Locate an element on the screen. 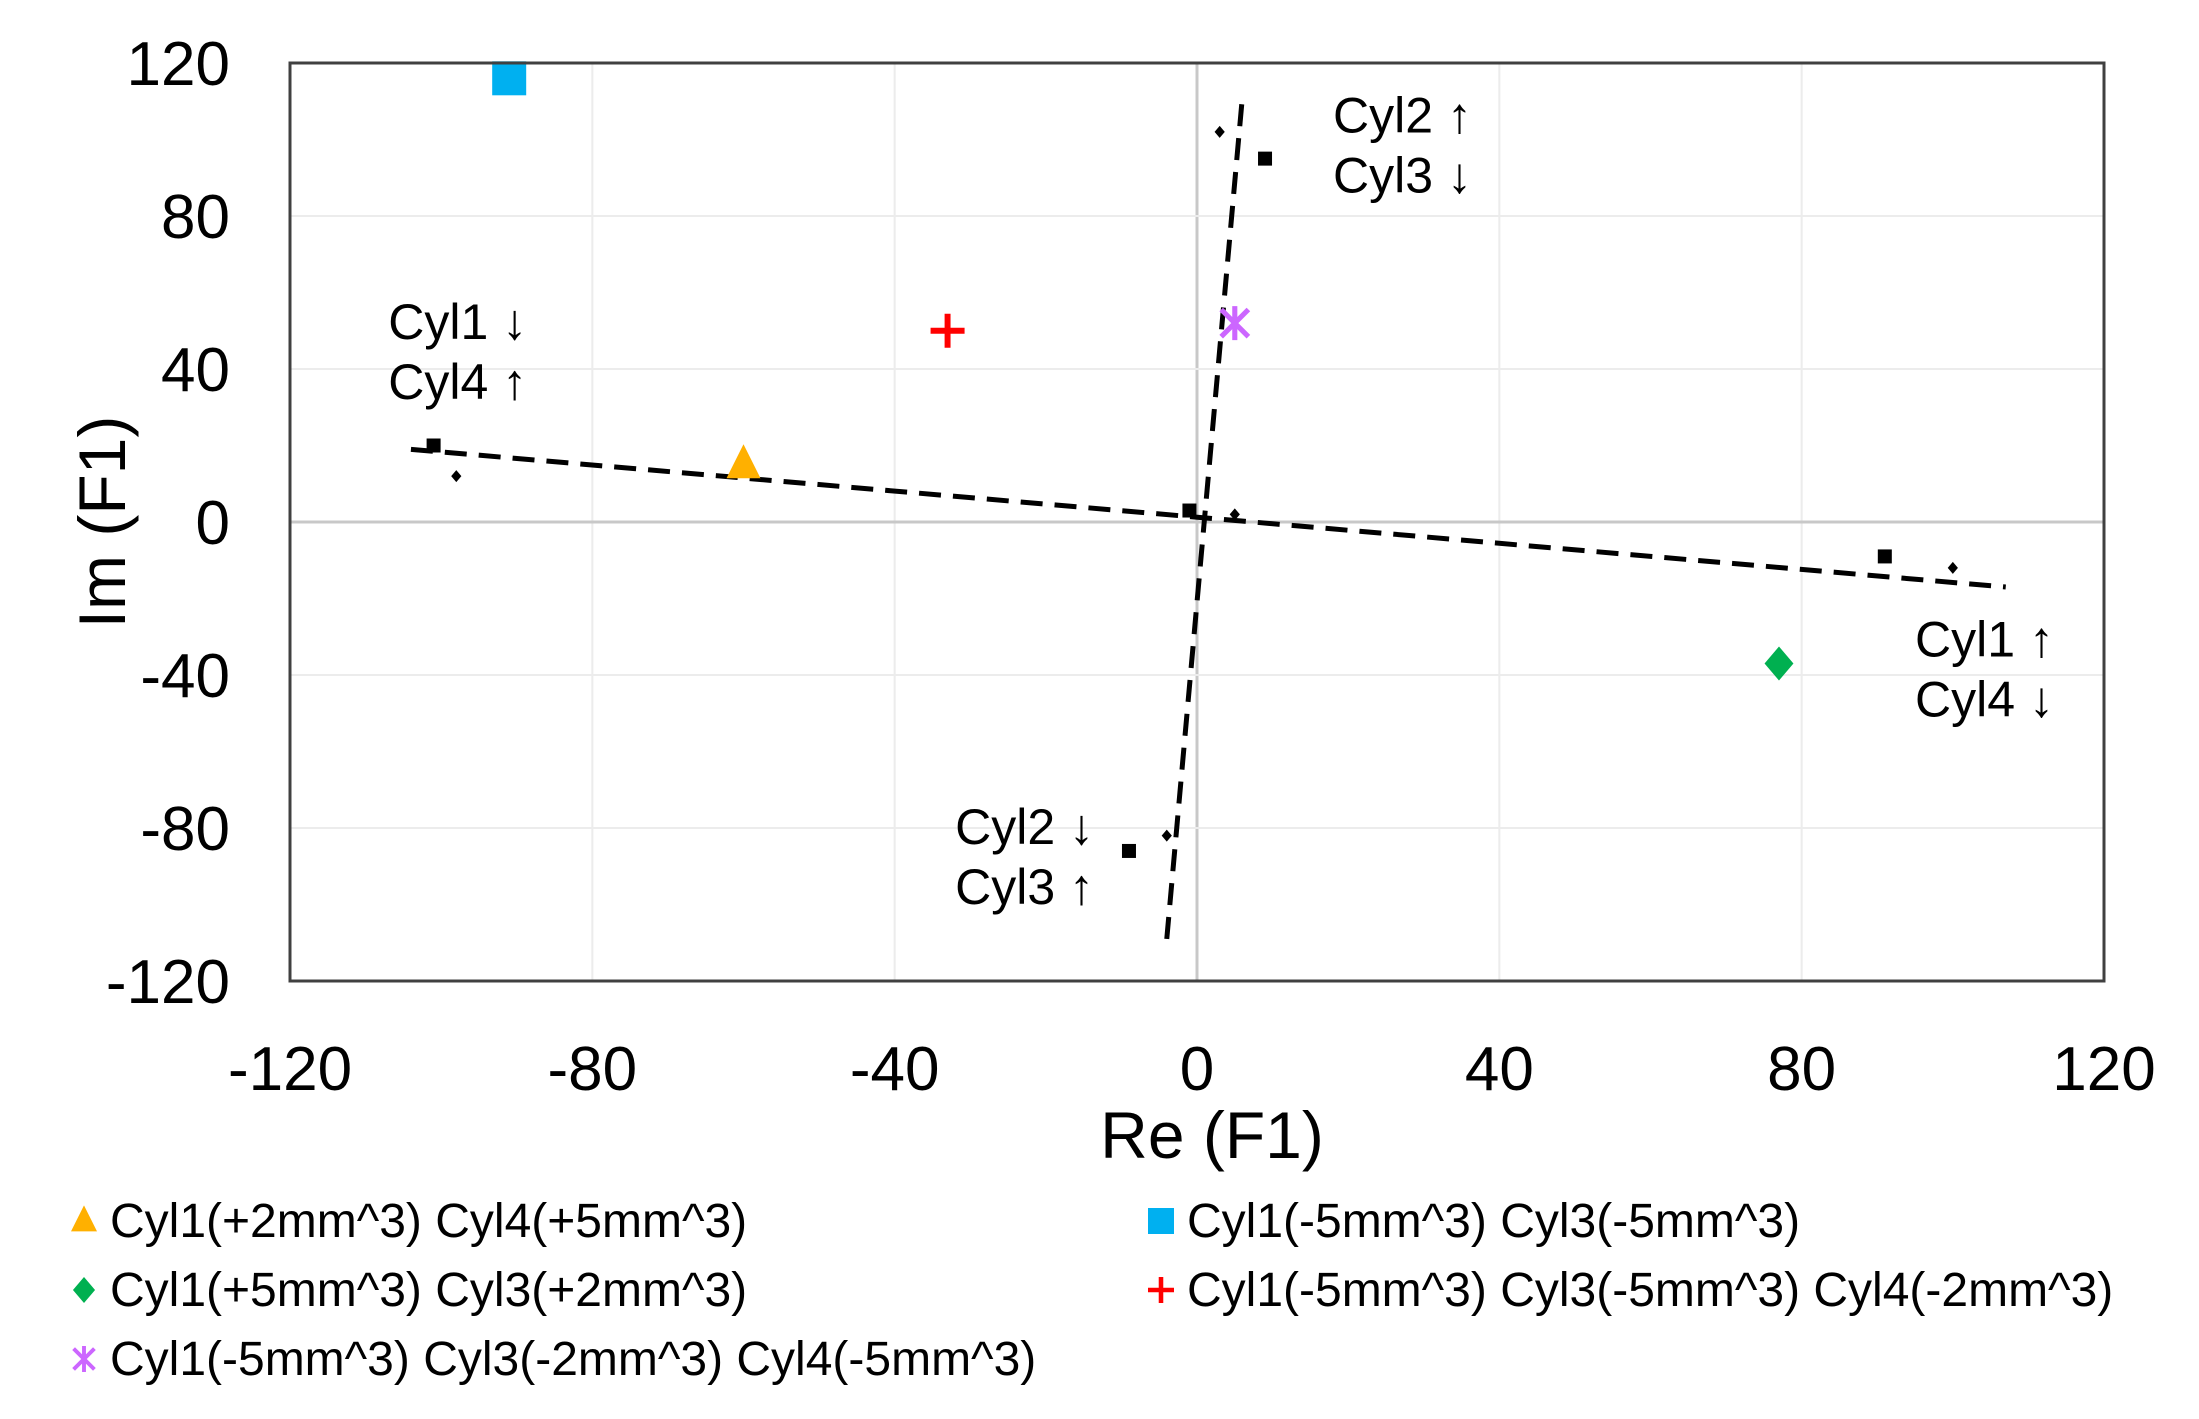  y-tick-label: 0 is located at coordinates (213, 523).